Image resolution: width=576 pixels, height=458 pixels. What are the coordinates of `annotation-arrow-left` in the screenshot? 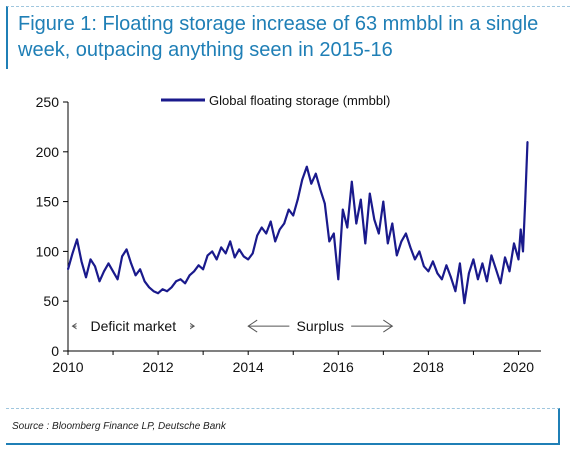 It's located at (252, 326).